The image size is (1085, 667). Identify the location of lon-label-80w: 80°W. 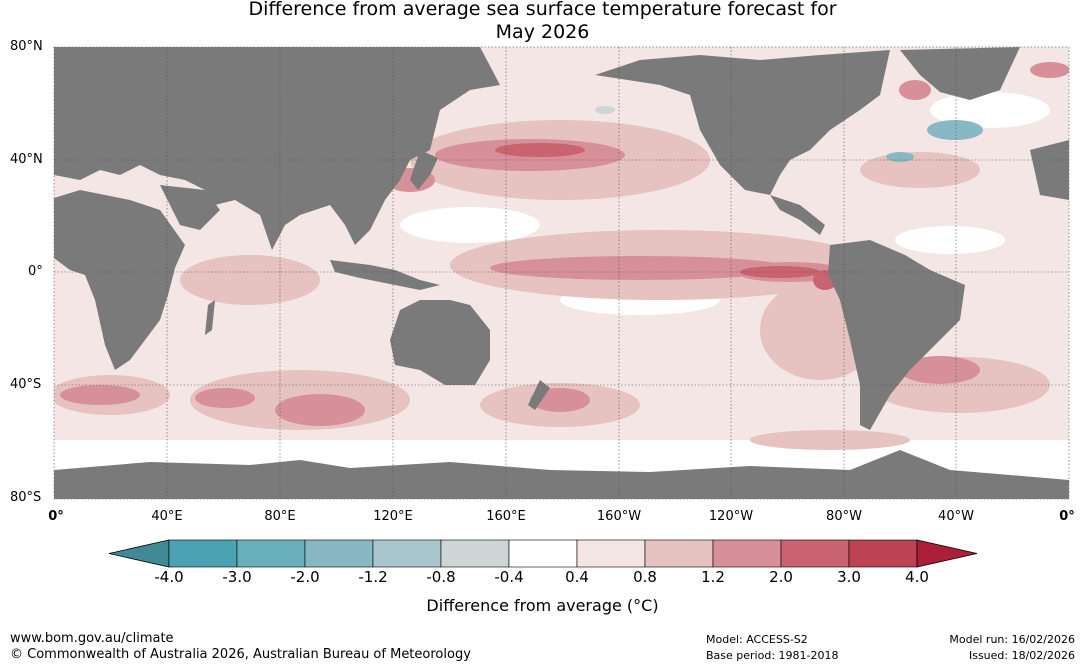
(844, 516).